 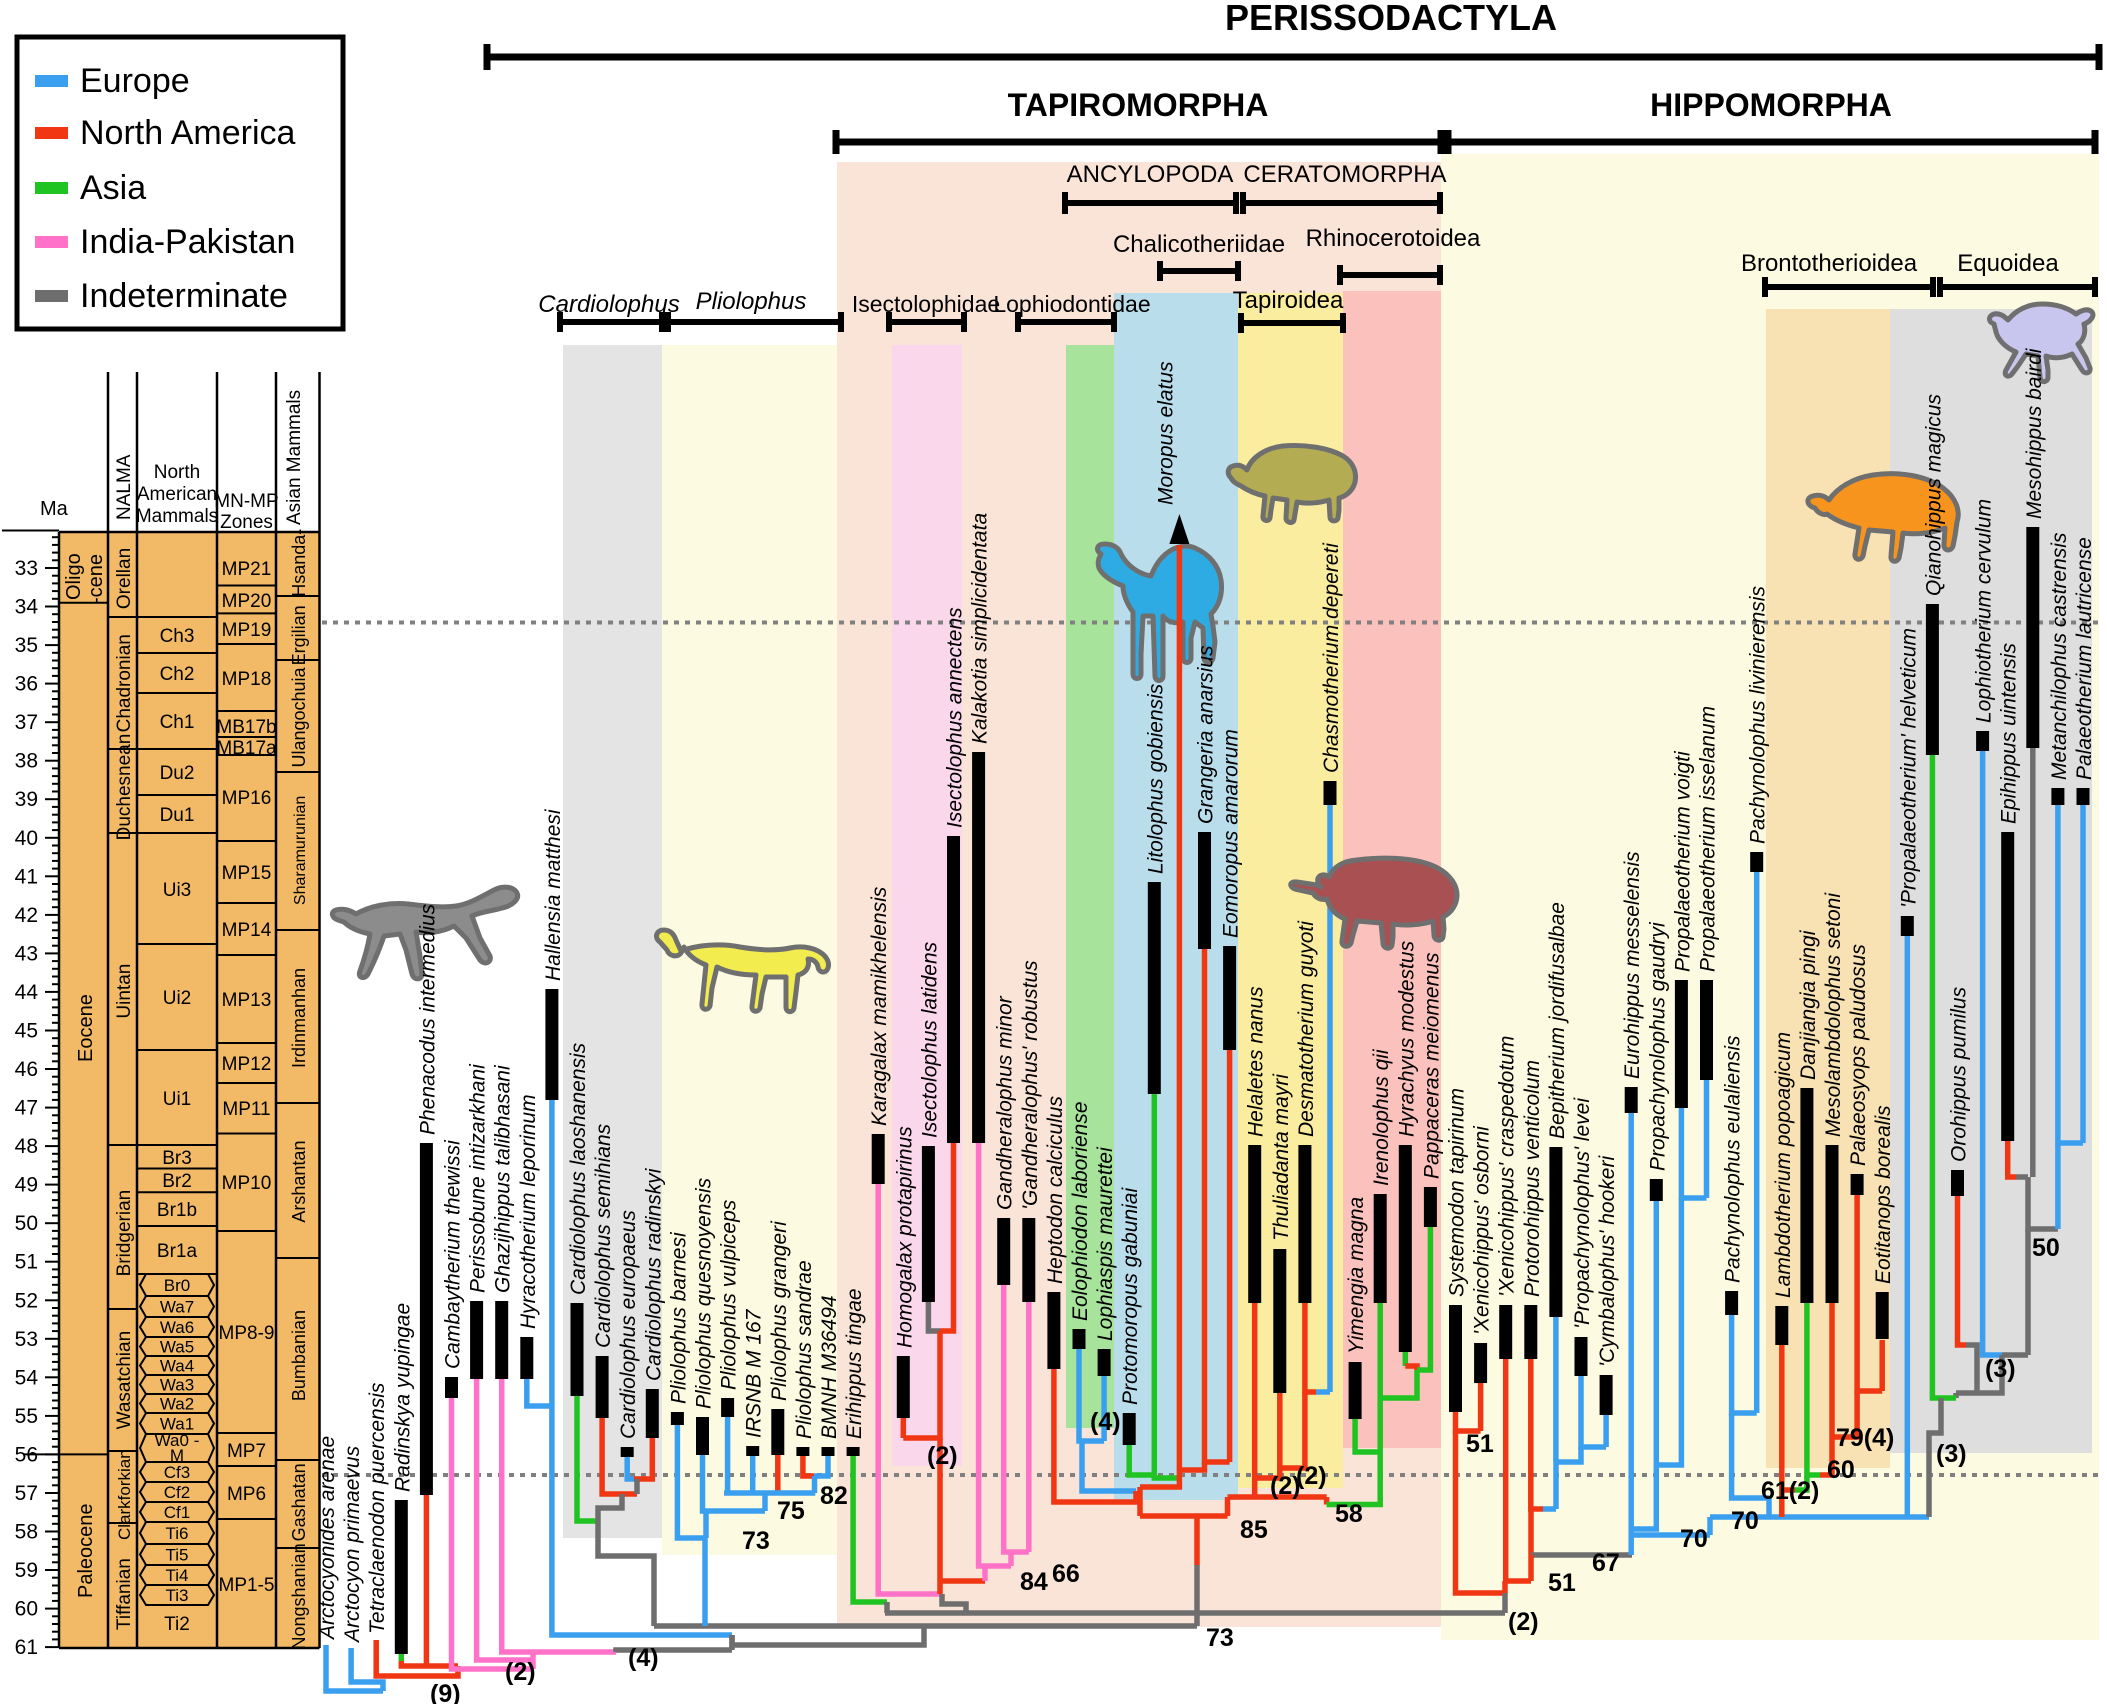 What do you see at coordinates (1933, 495) in the screenshot?
I see `svg-text: Qianohippus magicus` at bounding box center [1933, 495].